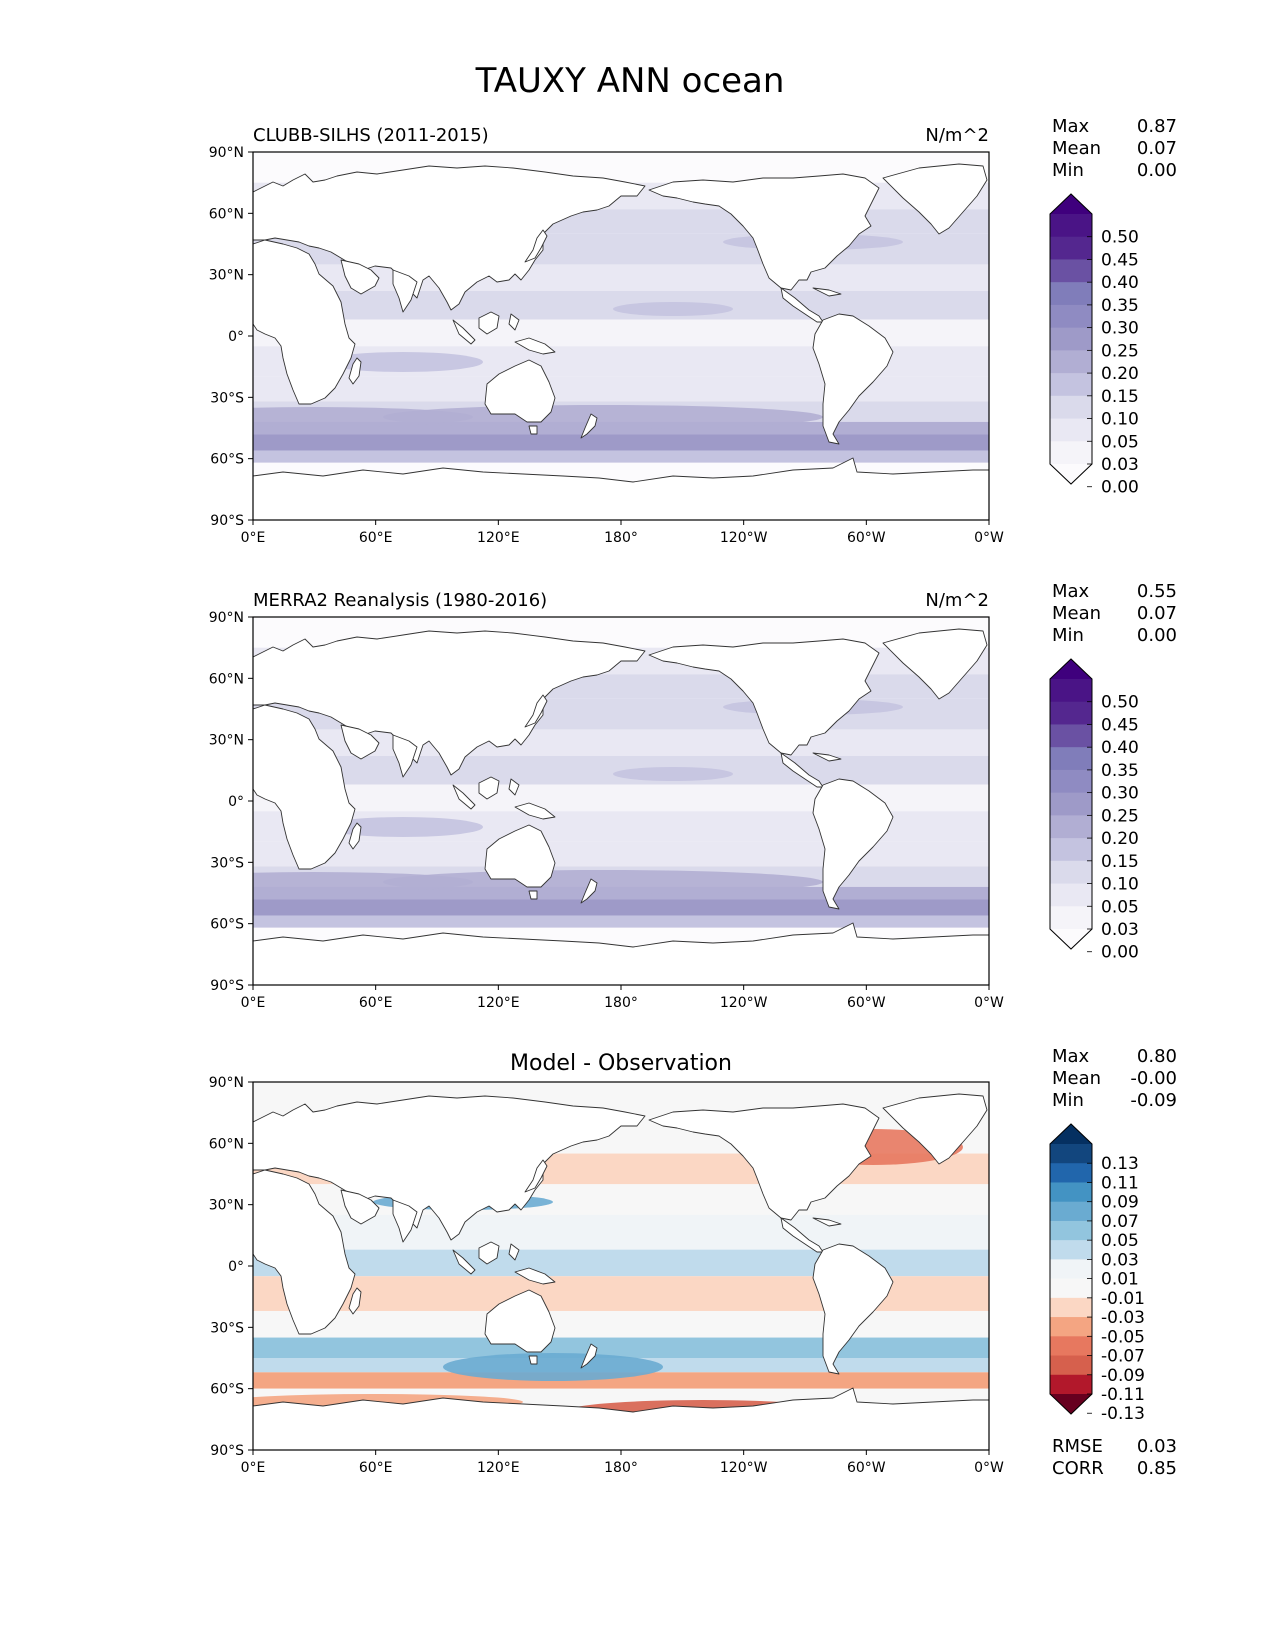 The width and height of the screenshot is (1275, 1650). I want to click on colorbar-label: 0.03, so click(1120, 930).